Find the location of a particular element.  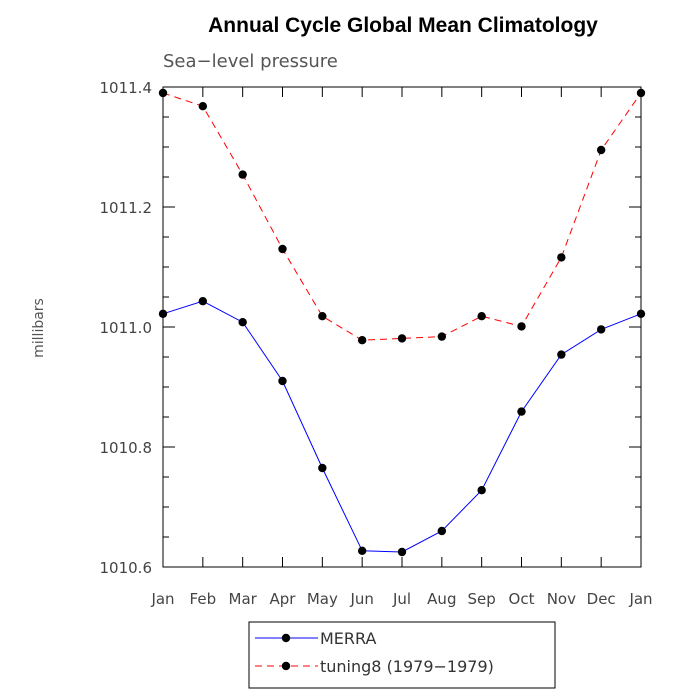

y-tick-label: 1011.4 is located at coordinates (126, 88).